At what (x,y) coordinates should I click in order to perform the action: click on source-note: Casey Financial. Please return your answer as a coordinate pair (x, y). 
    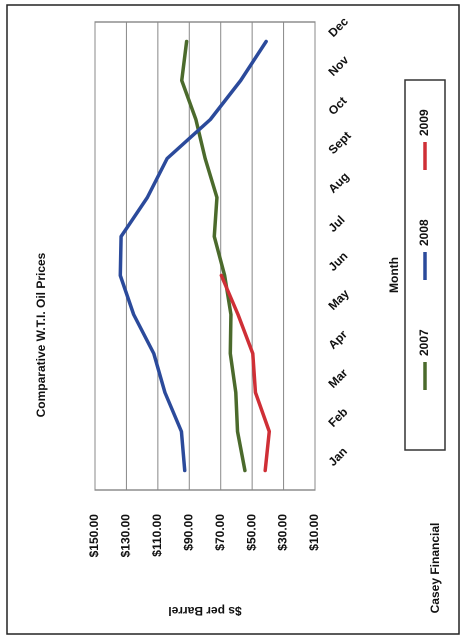
    Looking at the image, I should click on (435, 568).